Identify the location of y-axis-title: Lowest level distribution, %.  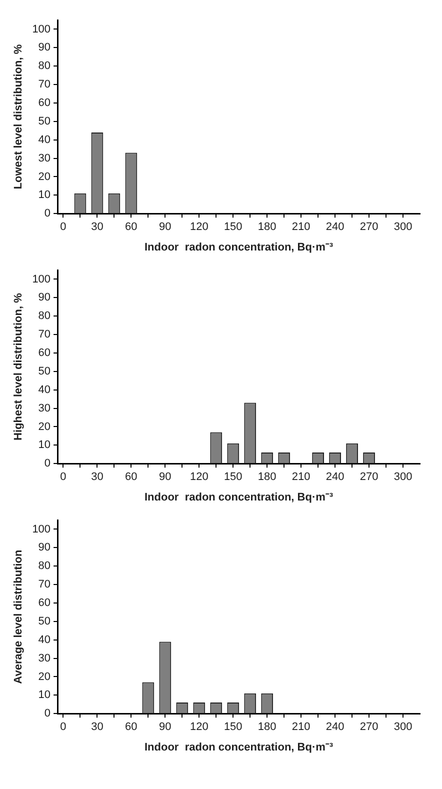
(18, 117).